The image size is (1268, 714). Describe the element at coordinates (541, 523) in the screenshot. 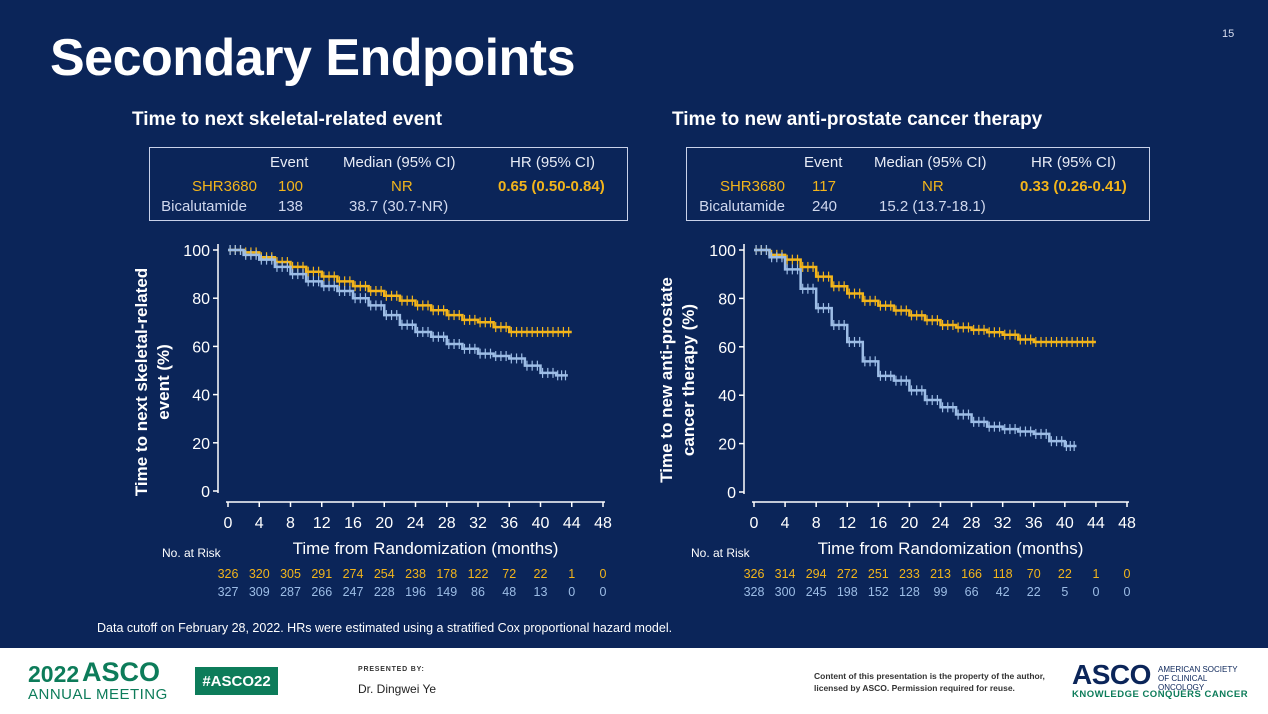

I see `chart1-x-tick-label: 40` at that location.